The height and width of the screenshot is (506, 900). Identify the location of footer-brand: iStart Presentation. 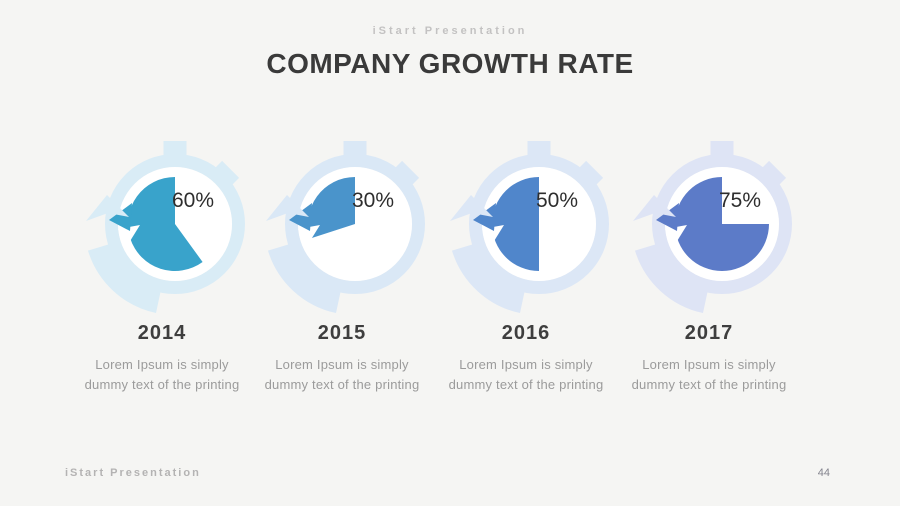
(133, 473).